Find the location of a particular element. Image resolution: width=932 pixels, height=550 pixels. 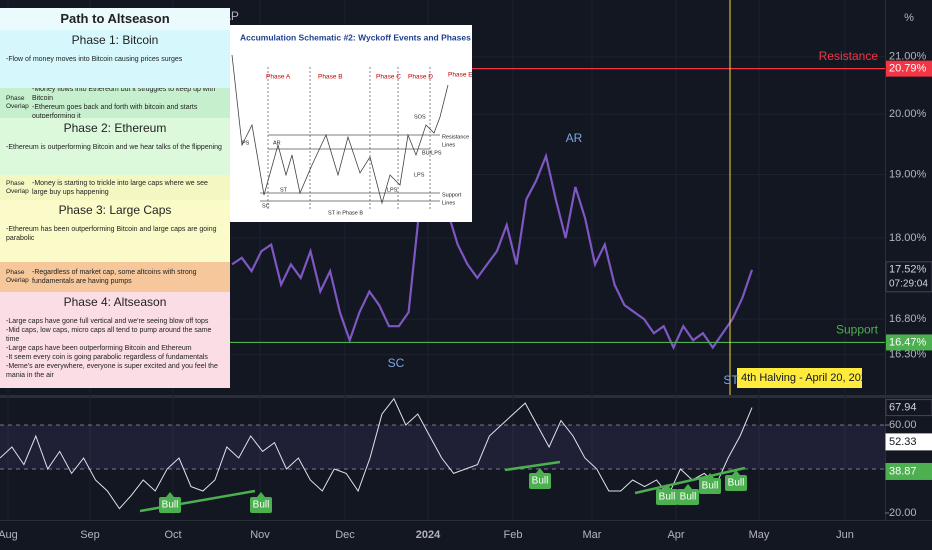

schematic-label: ST is located at coordinates (284, 190).